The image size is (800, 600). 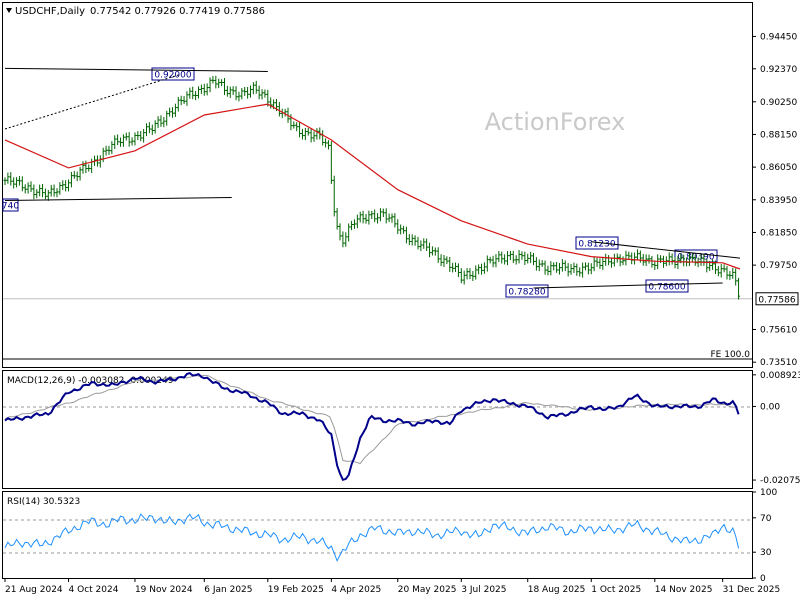 I want to click on macd-axis-tick-label: 0.008923, so click(x=780, y=376).